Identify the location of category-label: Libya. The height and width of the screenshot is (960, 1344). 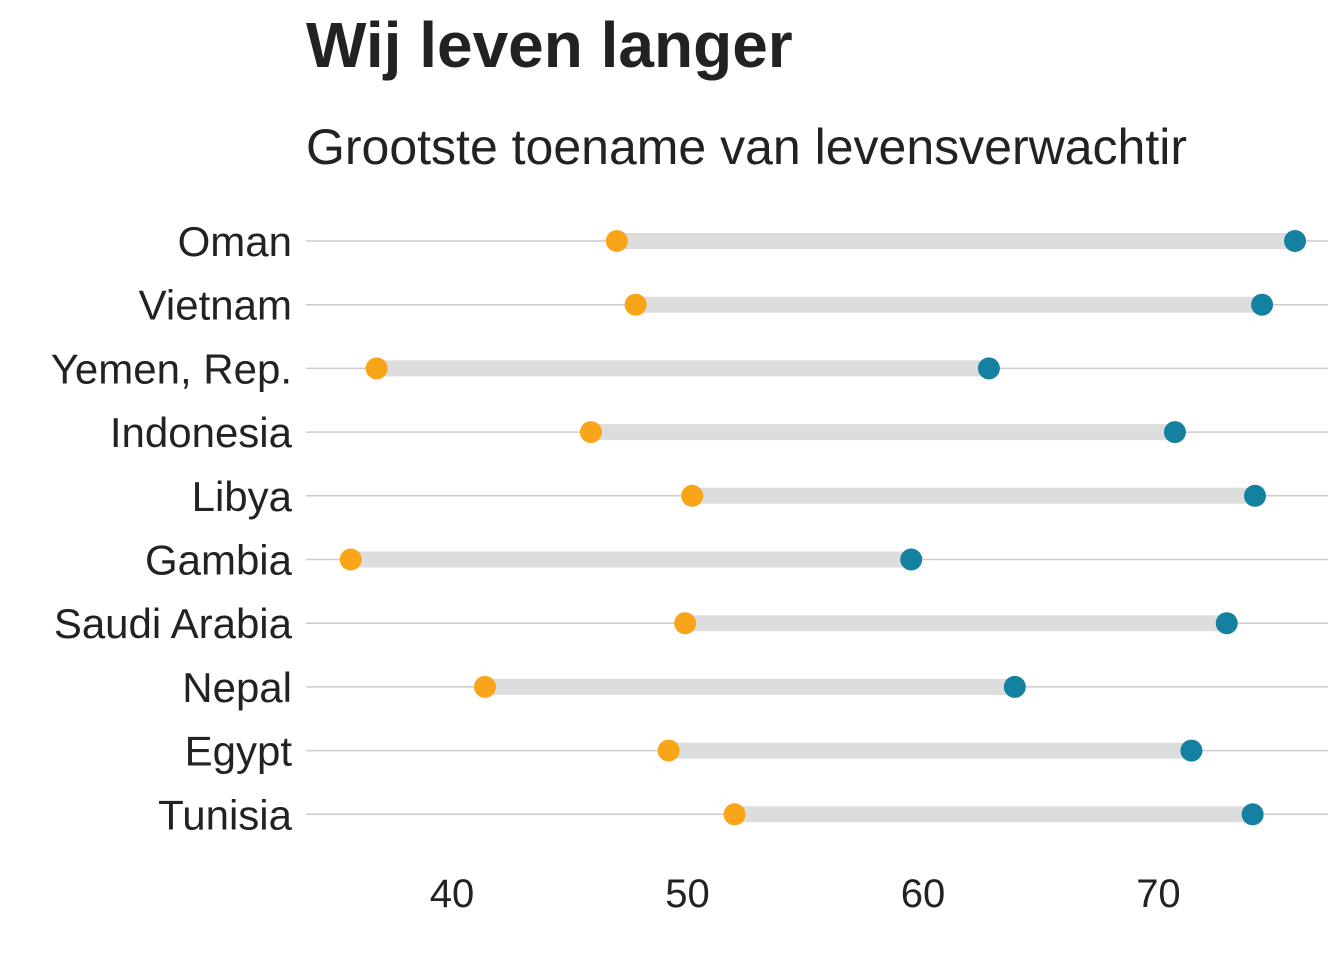
(242, 496).